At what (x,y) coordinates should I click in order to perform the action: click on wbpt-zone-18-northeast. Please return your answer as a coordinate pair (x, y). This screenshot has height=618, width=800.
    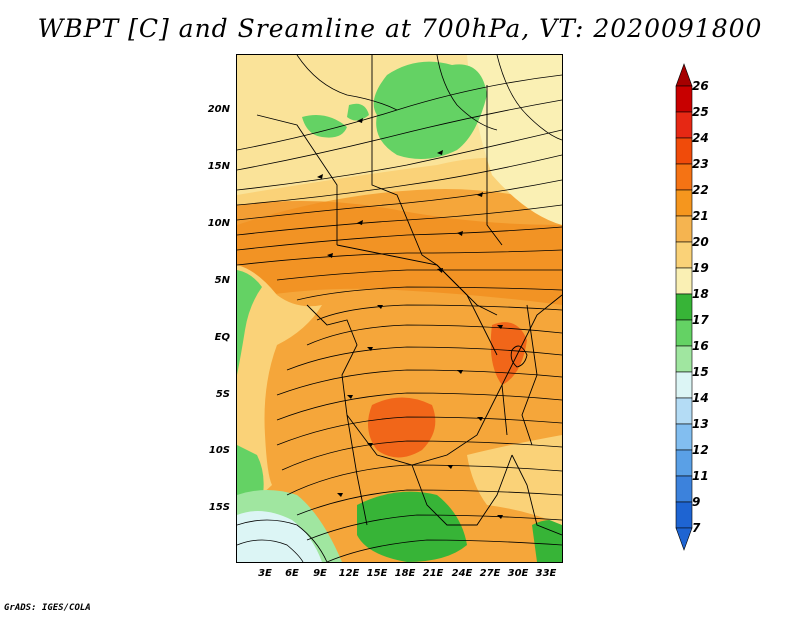
    Looking at the image, I should click on (514, 140).